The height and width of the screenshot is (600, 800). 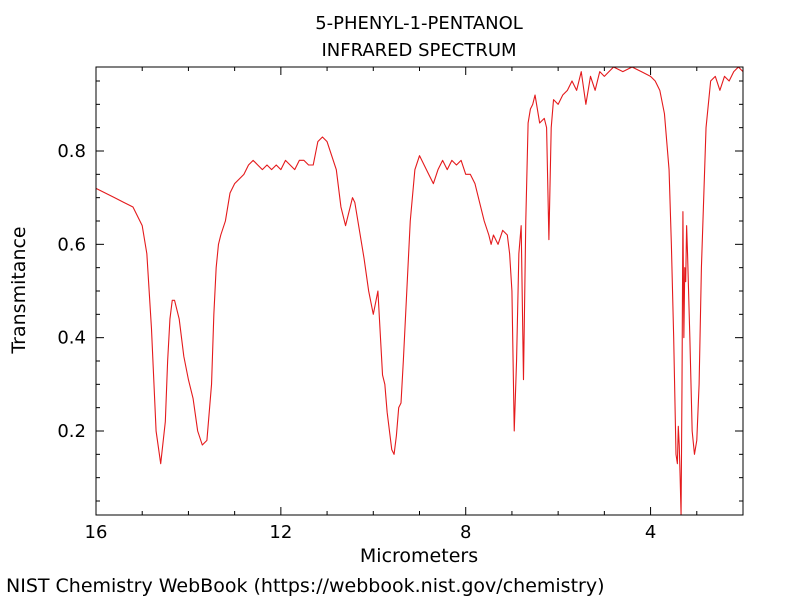 What do you see at coordinates (71, 244) in the screenshot?
I see `y-tick-label-0.6: 0.6` at bounding box center [71, 244].